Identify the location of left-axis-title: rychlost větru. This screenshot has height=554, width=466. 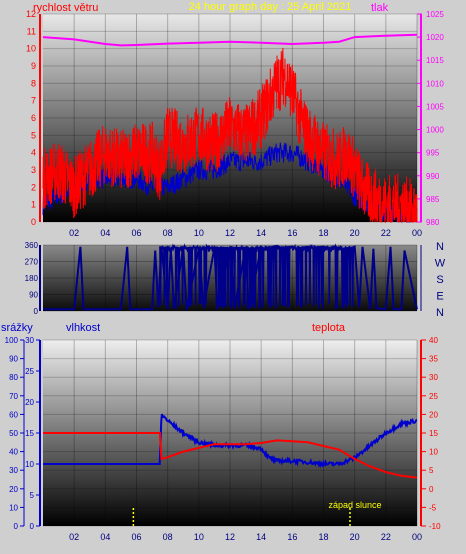
(65, 8).